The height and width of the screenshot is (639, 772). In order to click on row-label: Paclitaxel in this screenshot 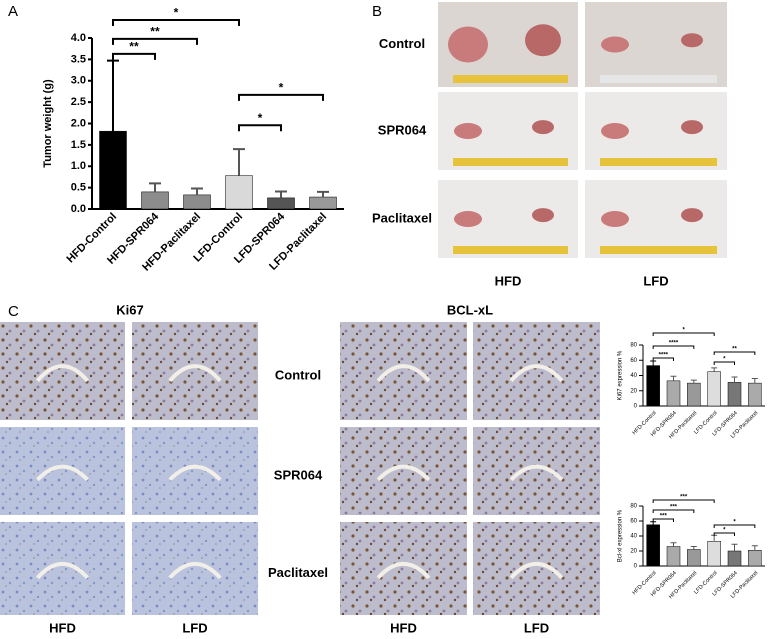, I will do `click(402, 217)`.